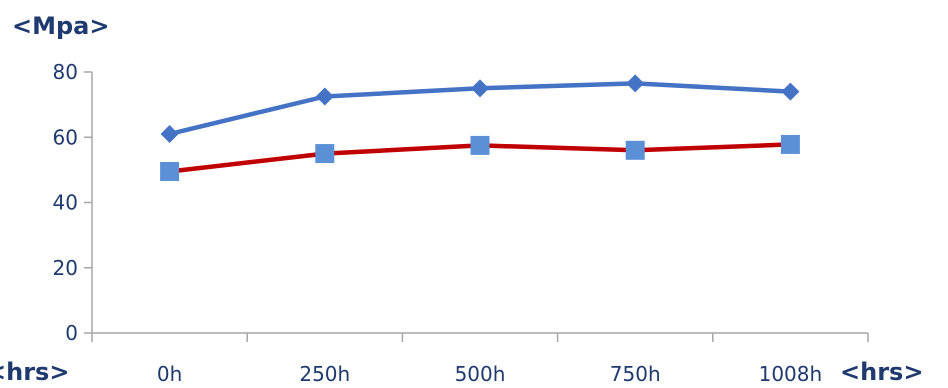 The width and height of the screenshot is (948, 388). What do you see at coordinates (881, 372) in the screenshot?
I see `x-axis-unit-label: <hrs>` at bounding box center [881, 372].